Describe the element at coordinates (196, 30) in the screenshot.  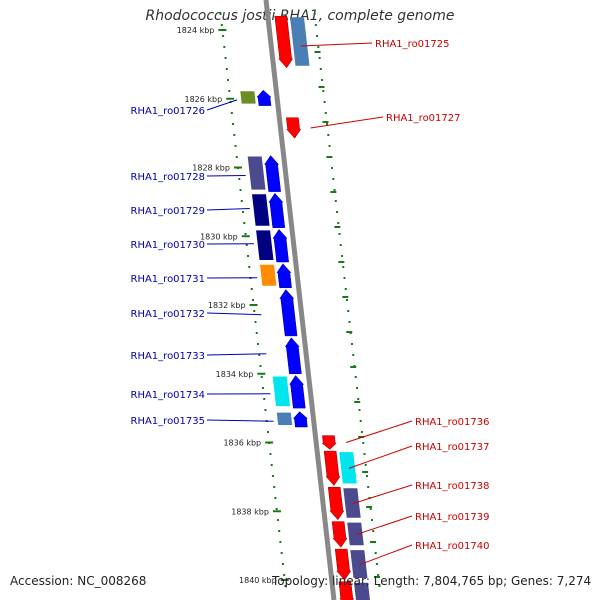
I see `scale-tick-label: 1824 kbp` at that location.